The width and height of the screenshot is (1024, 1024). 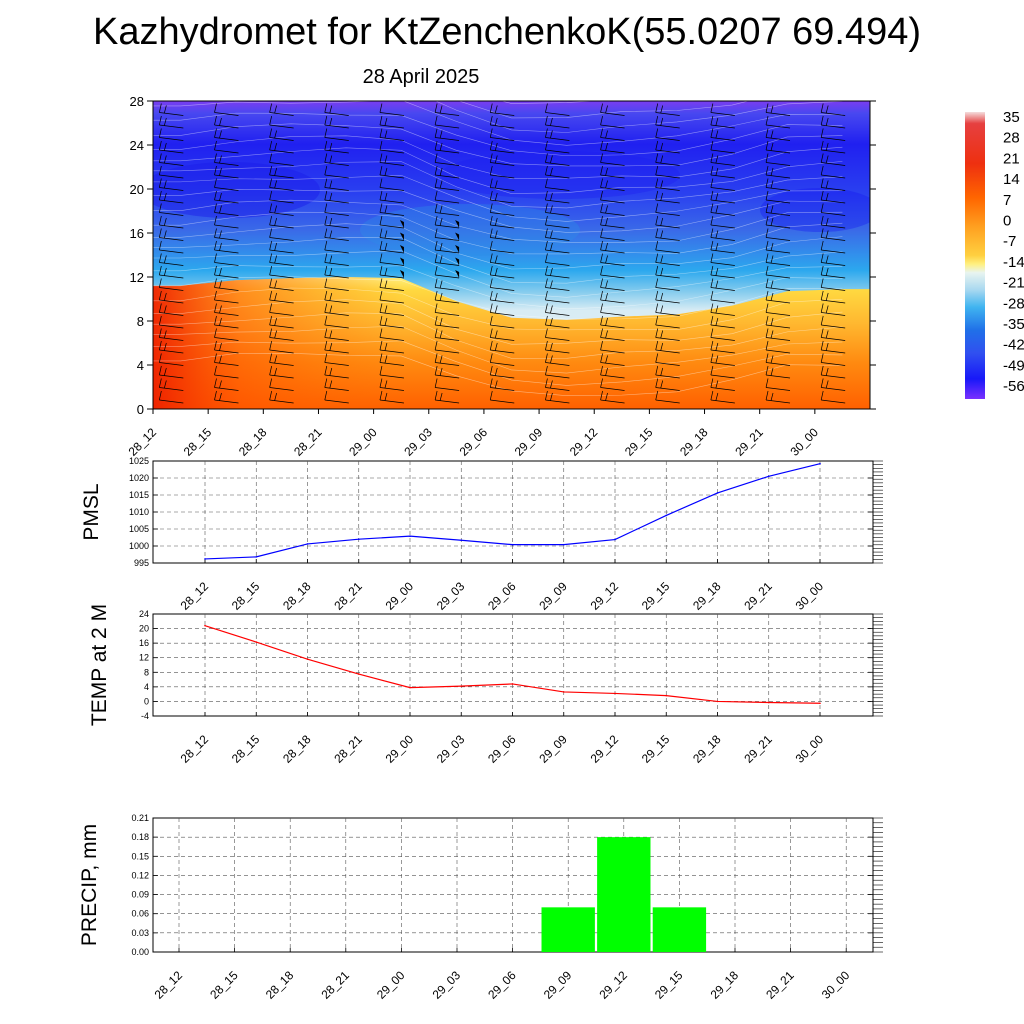 What do you see at coordinates (758, 749) in the screenshot?
I see `x-tick-label: 29_21` at bounding box center [758, 749].